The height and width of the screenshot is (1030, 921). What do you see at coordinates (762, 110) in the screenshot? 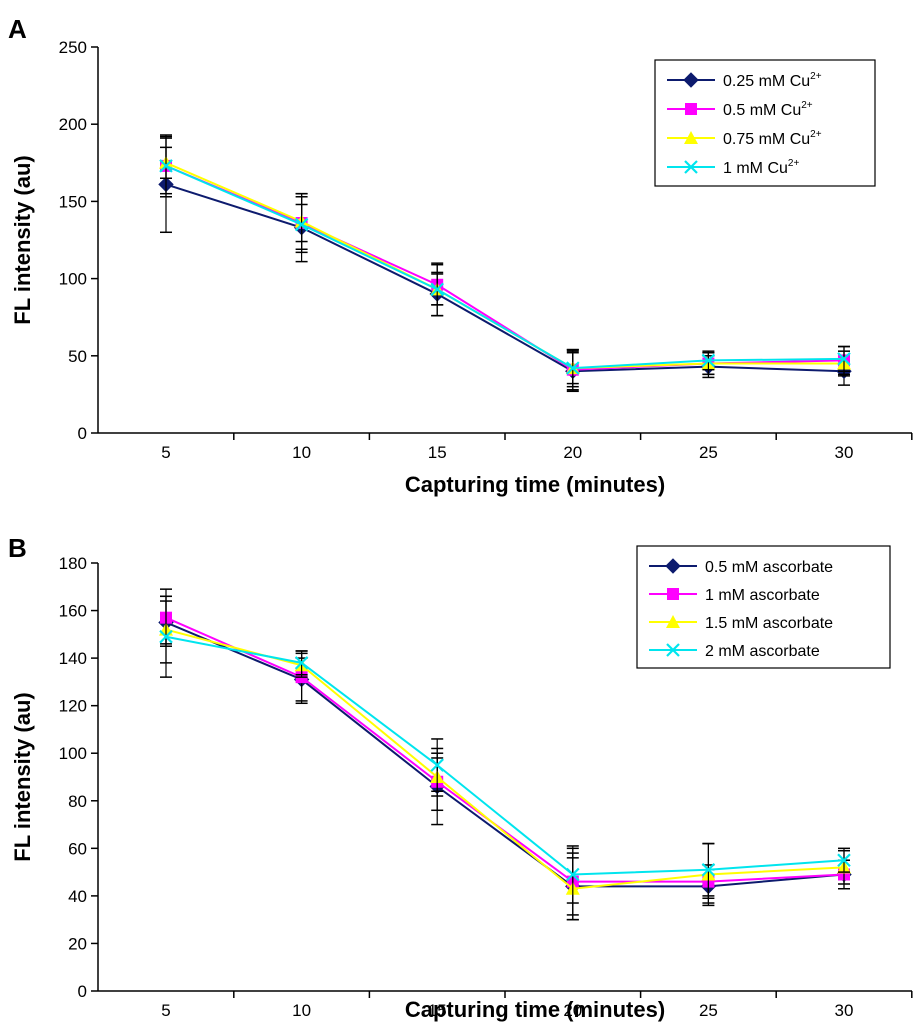
I see `legend-label-text: 0.5 mM Cu` at bounding box center [762, 110].